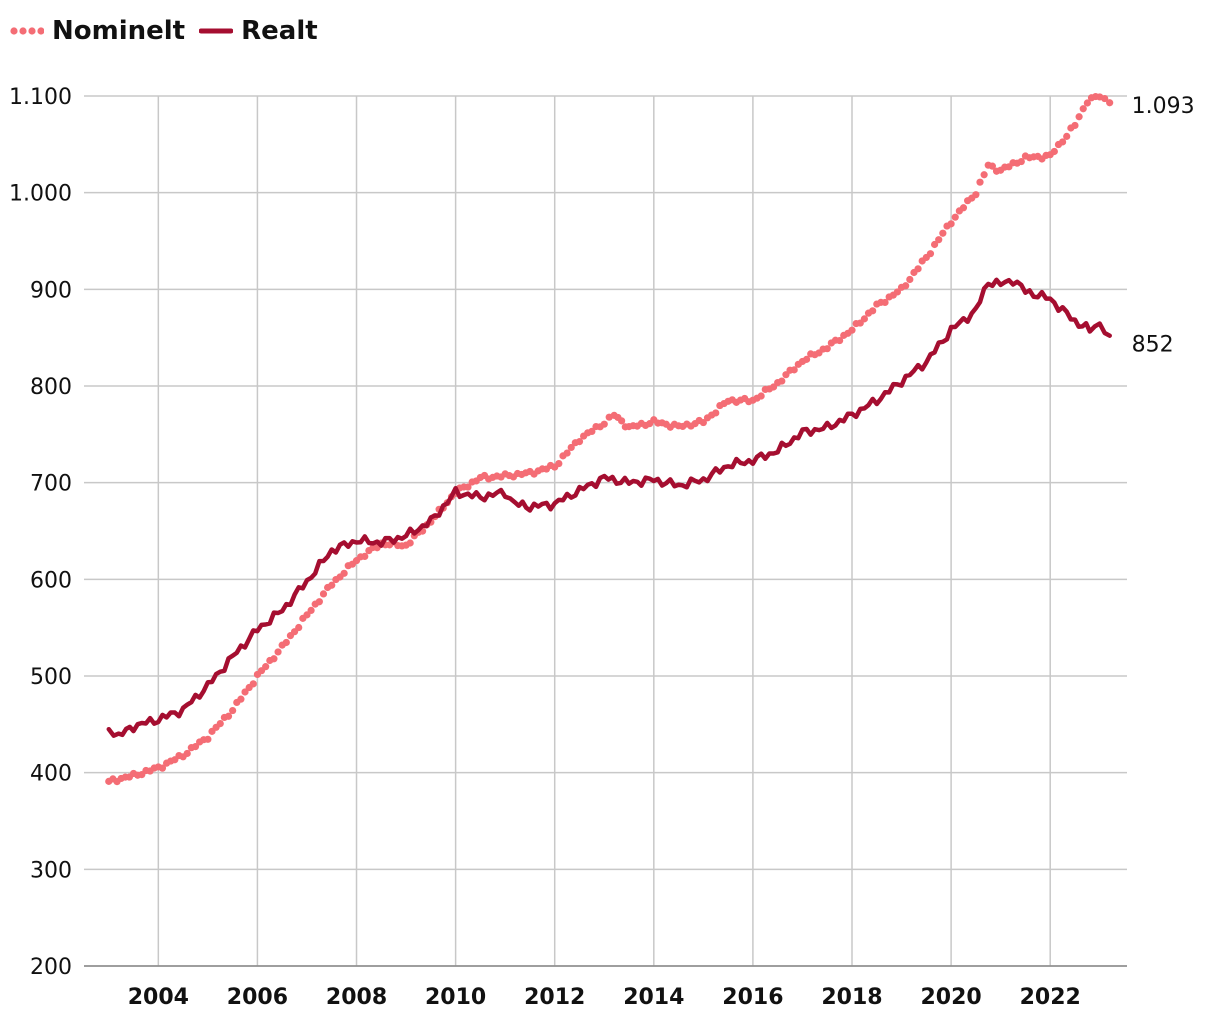 The height and width of the screenshot is (1020, 1220). Describe the element at coordinates (455, 997) in the screenshot. I see `x-tick-label: 2010` at that location.